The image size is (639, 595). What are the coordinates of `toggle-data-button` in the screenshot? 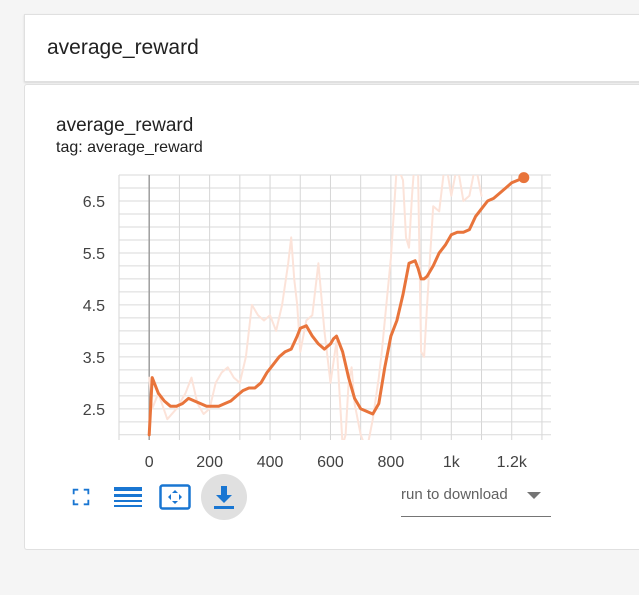 It's located at (128, 497).